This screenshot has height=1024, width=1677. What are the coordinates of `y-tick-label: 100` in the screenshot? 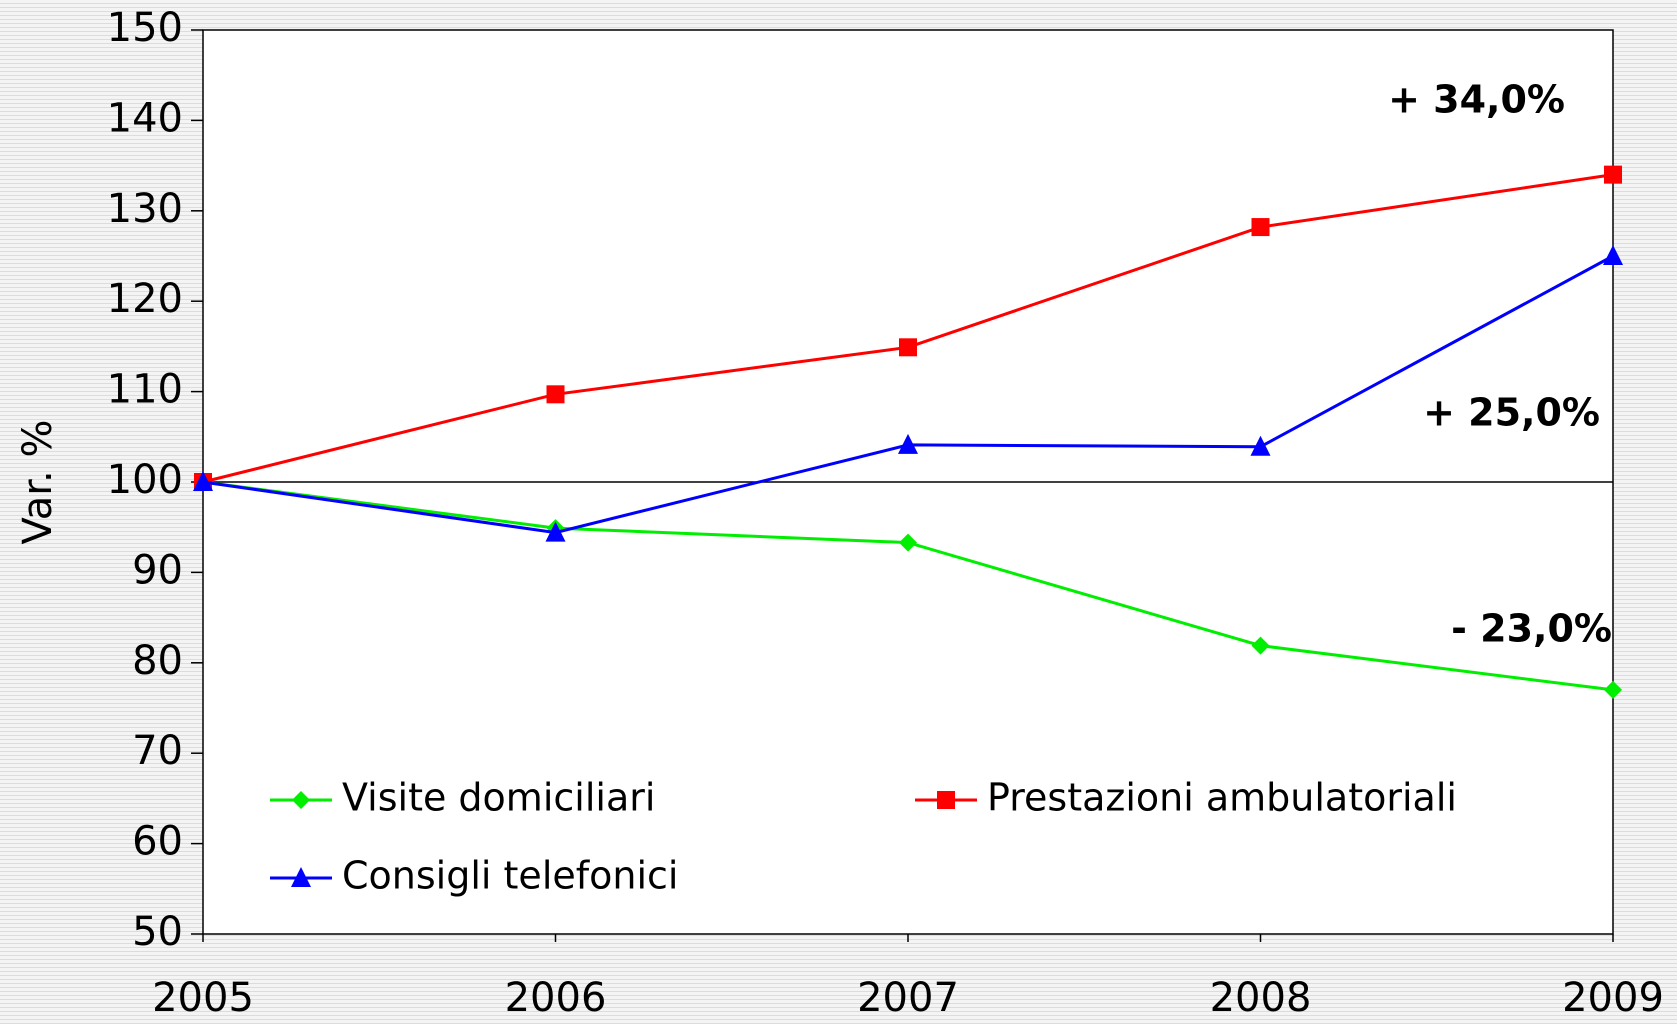 It's located at (145, 480).